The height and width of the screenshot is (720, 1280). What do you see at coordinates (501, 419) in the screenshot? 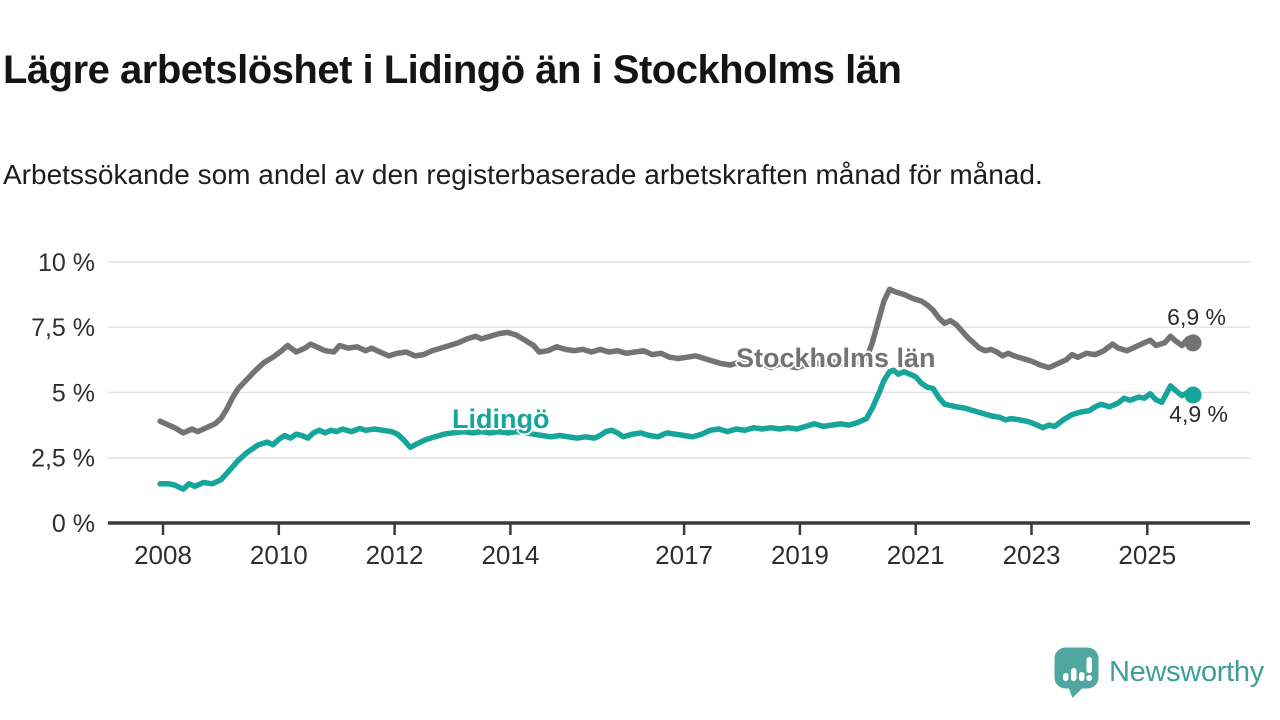
I see `series-label-lidingo: Lidingö` at bounding box center [501, 419].